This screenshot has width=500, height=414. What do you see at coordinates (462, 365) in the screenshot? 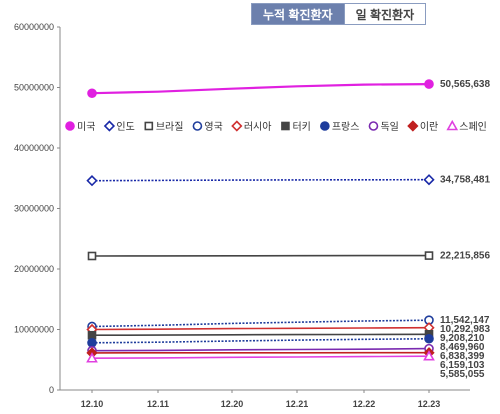
I see `end-value-label: 6,159,103` at bounding box center [462, 365].